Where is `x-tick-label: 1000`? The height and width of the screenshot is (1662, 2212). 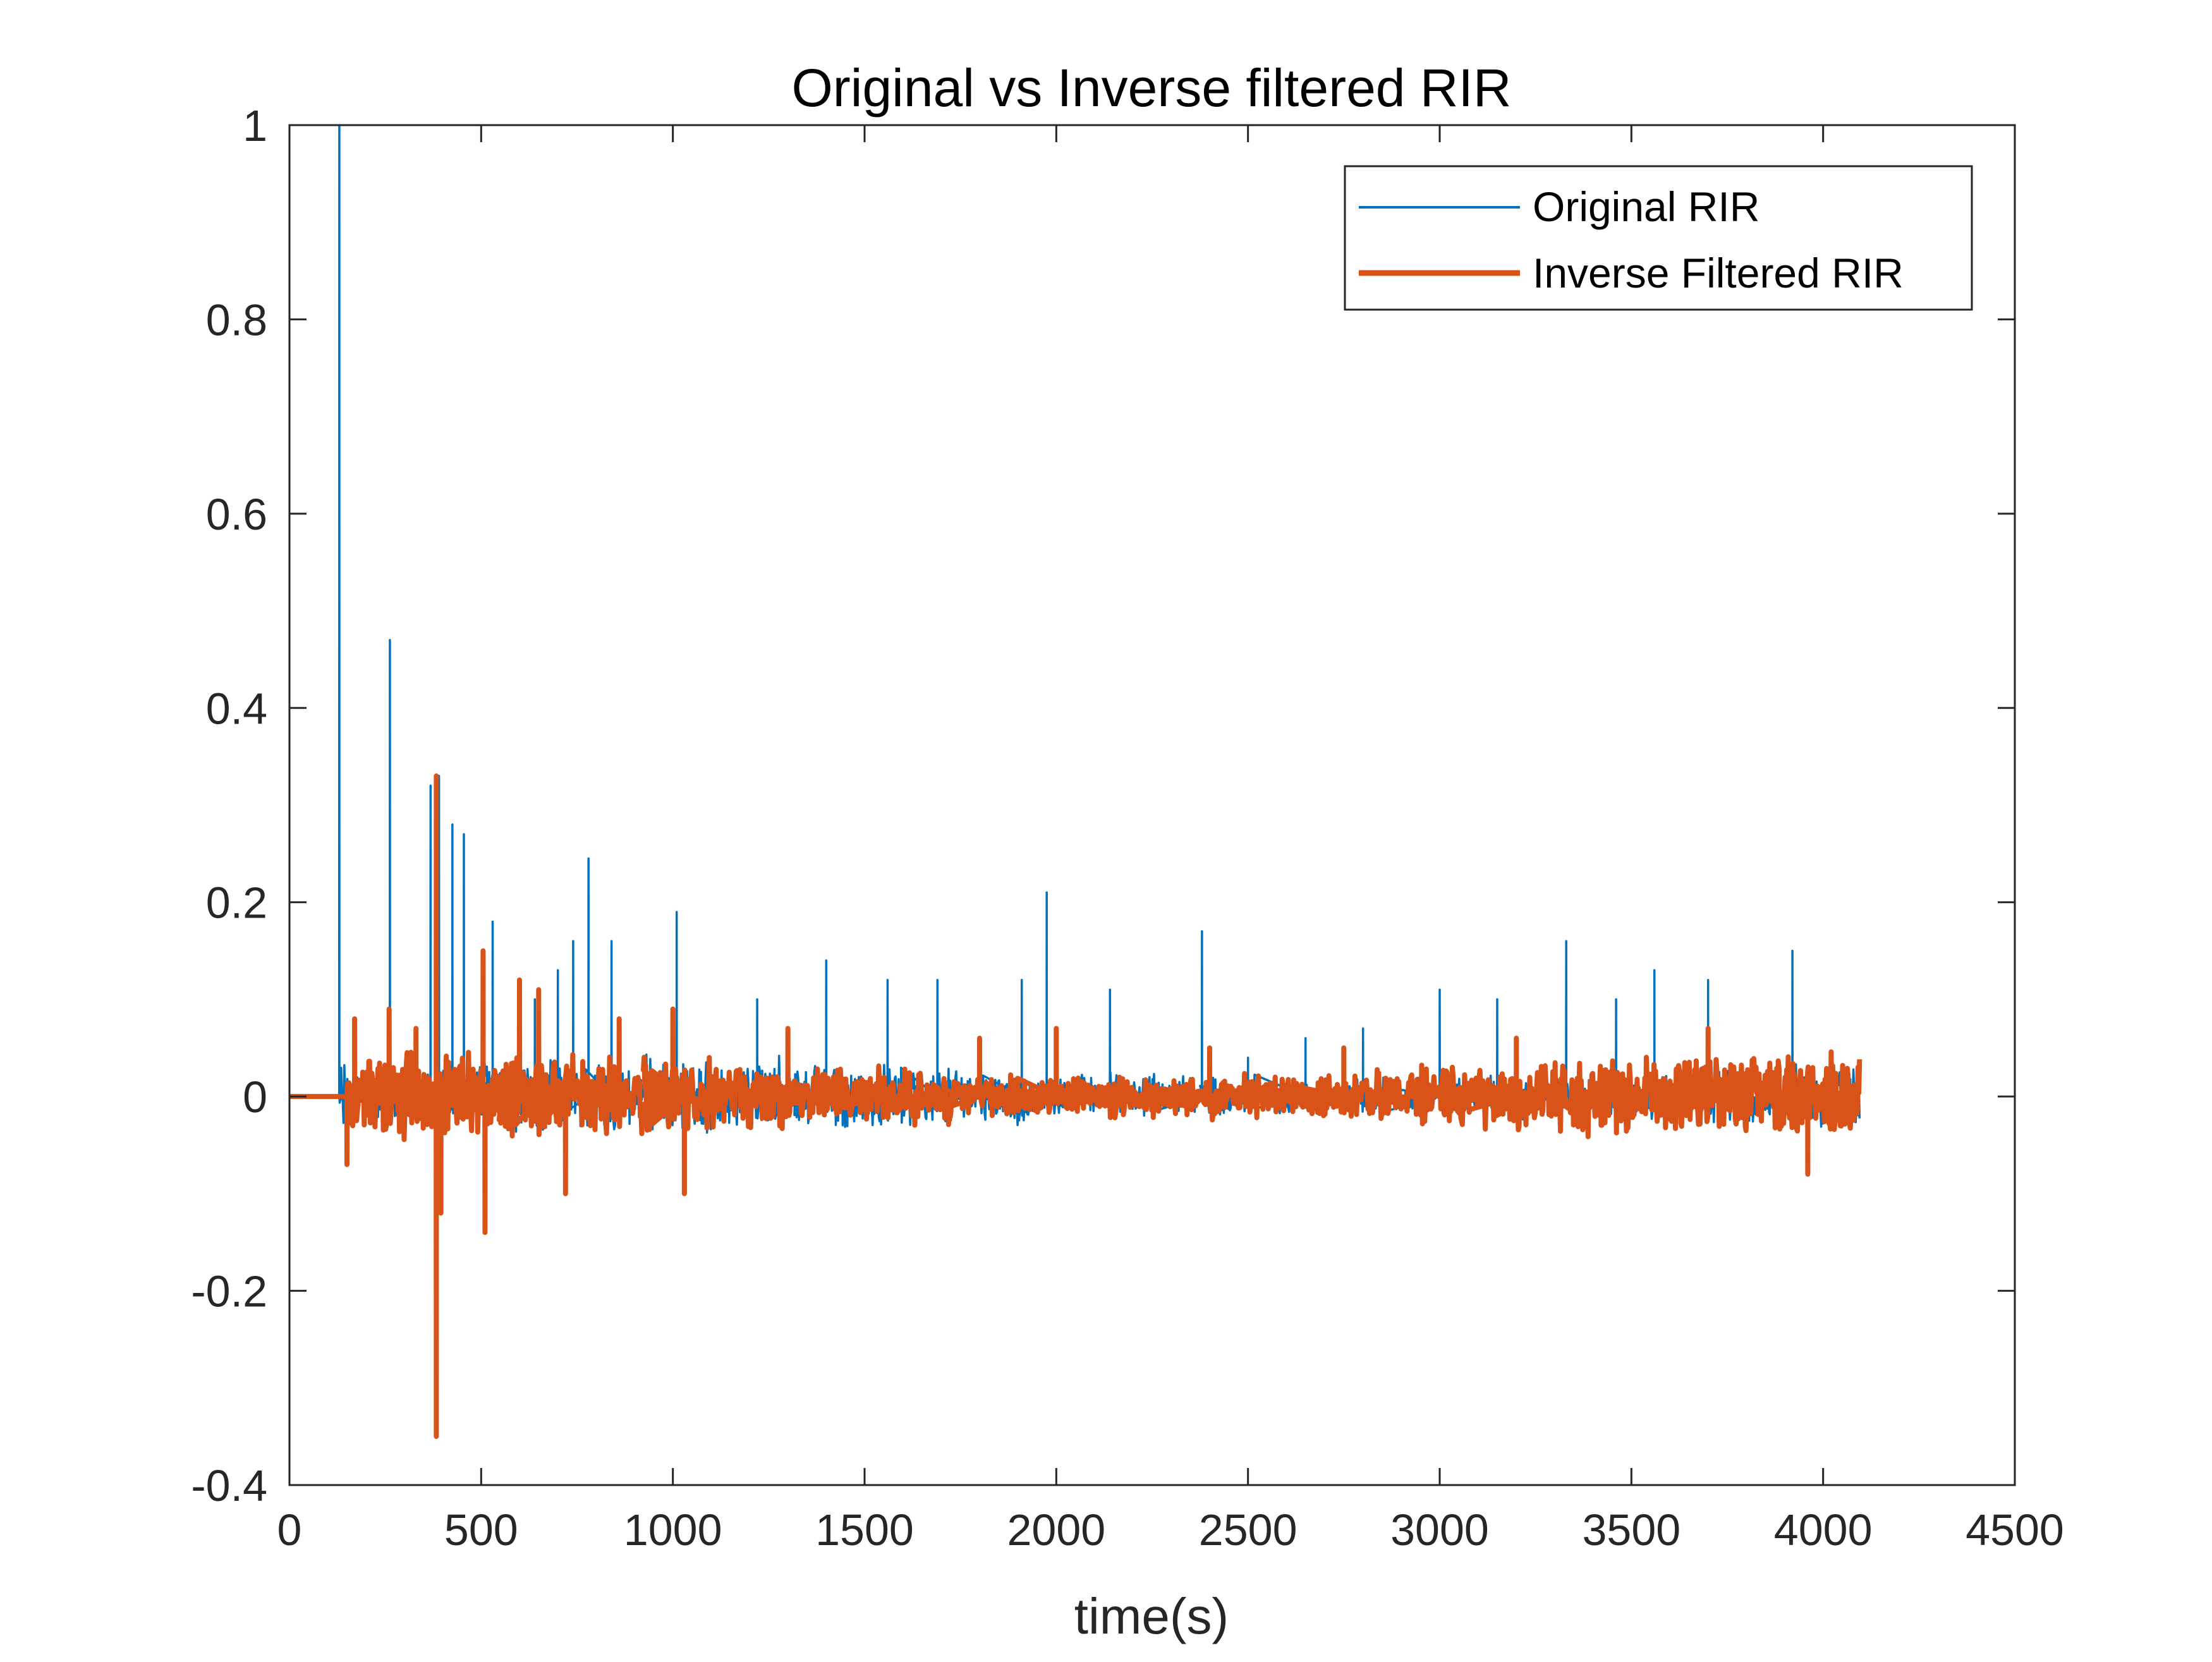 x-tick-label: 1000 is located at coordinates (673, 1530).